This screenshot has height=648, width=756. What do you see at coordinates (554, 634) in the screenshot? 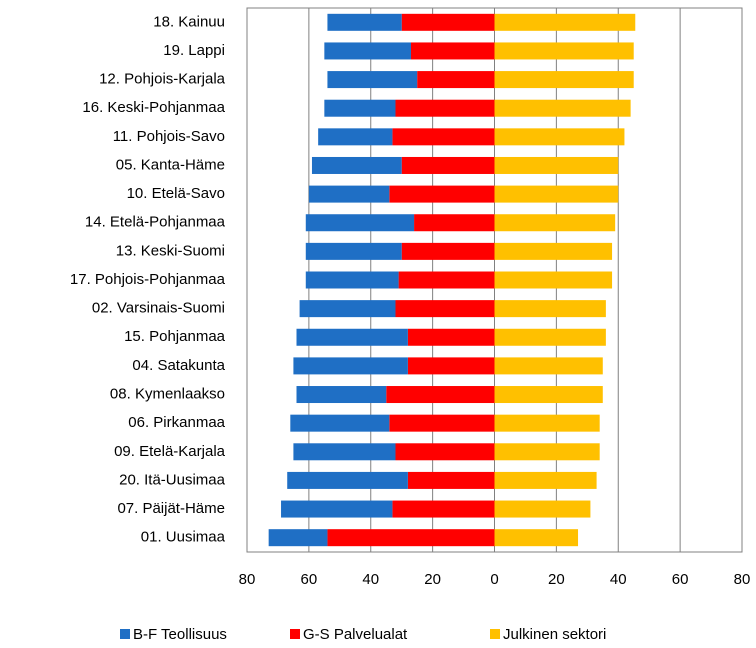
I see `legend-label: Julkinen sektori` at bounding box center [554, 634].